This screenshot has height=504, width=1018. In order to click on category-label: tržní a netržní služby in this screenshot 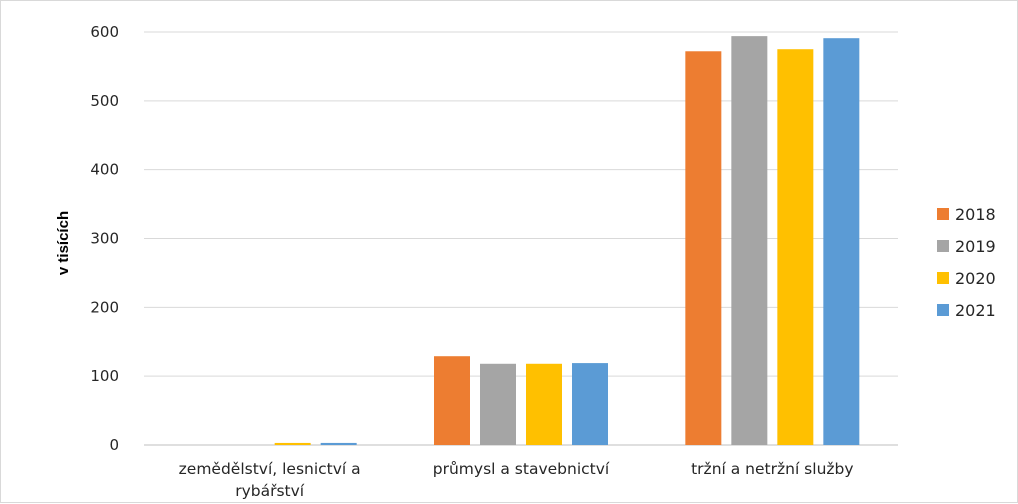, I will do `click(772, 469)`.